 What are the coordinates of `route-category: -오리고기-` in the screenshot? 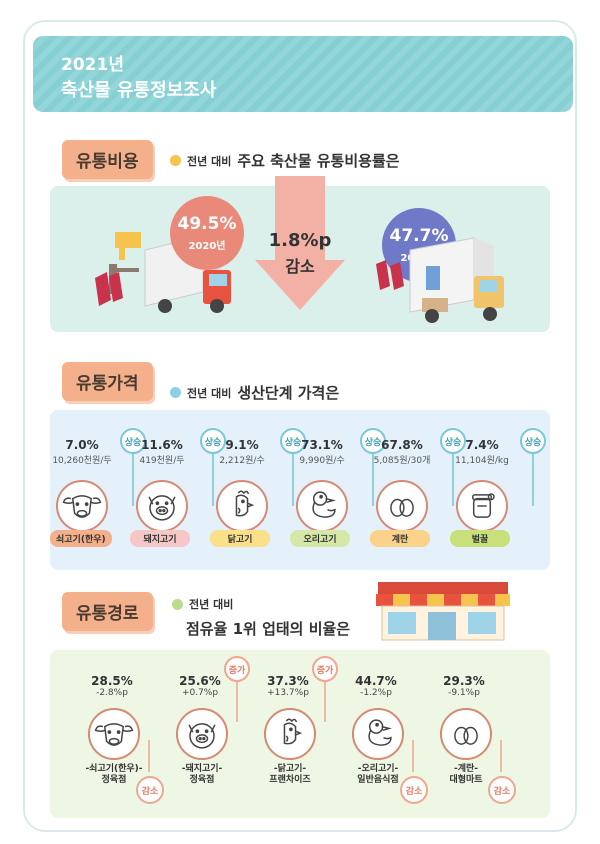 It's located at (378, 769).